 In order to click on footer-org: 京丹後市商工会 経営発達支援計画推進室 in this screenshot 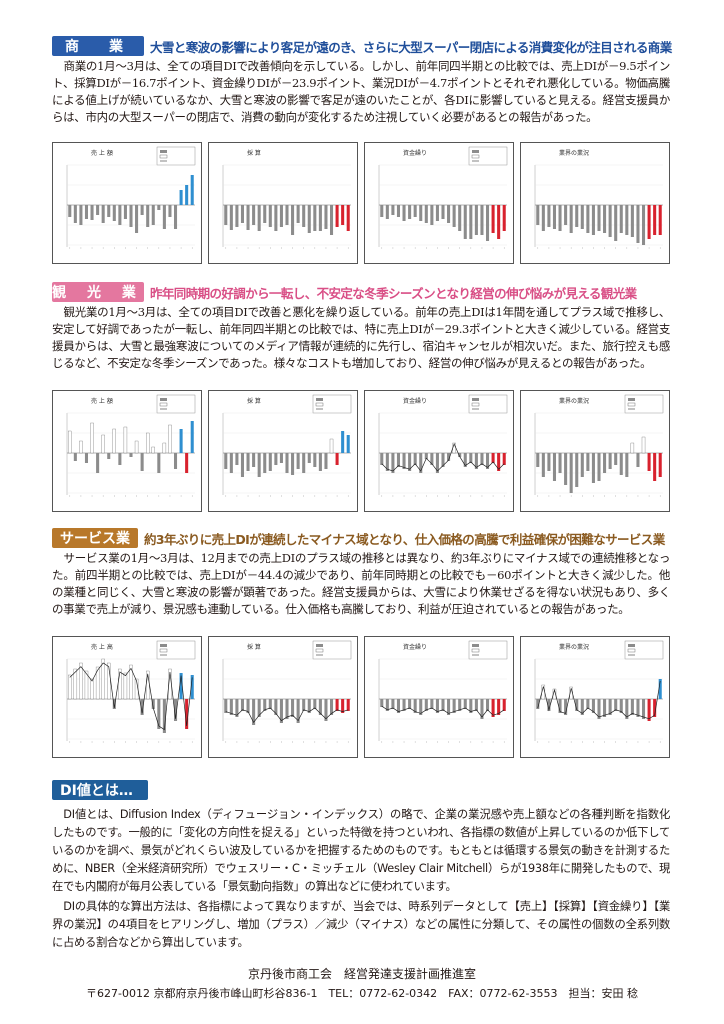, I will do `click(361, 974)`.